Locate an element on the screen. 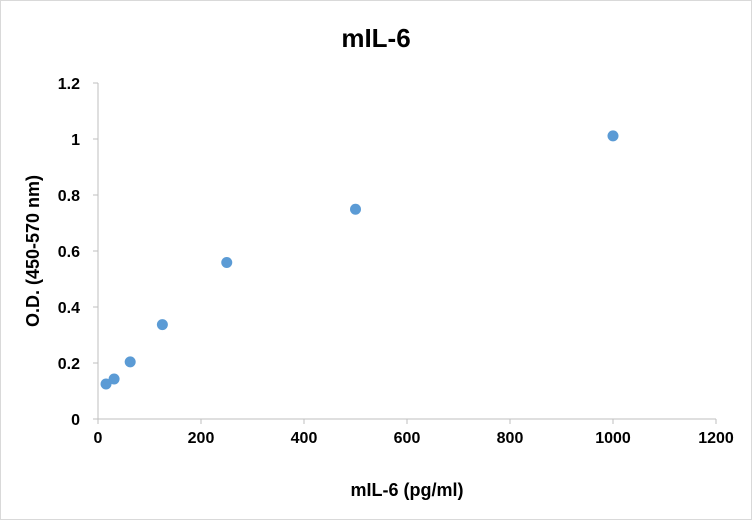  y-axis-ticks: 0 0.2 0.4 0.6 0.8 1 1.2 is located at coordinates (78, 252).